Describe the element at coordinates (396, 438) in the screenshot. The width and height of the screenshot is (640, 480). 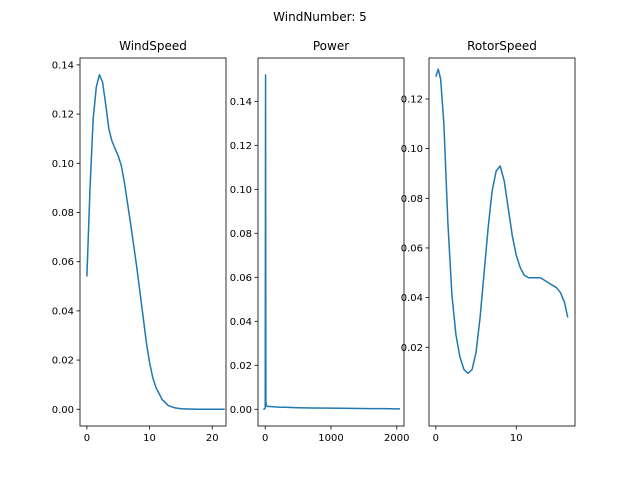
I see `x-tick-label: 2000` at that location.